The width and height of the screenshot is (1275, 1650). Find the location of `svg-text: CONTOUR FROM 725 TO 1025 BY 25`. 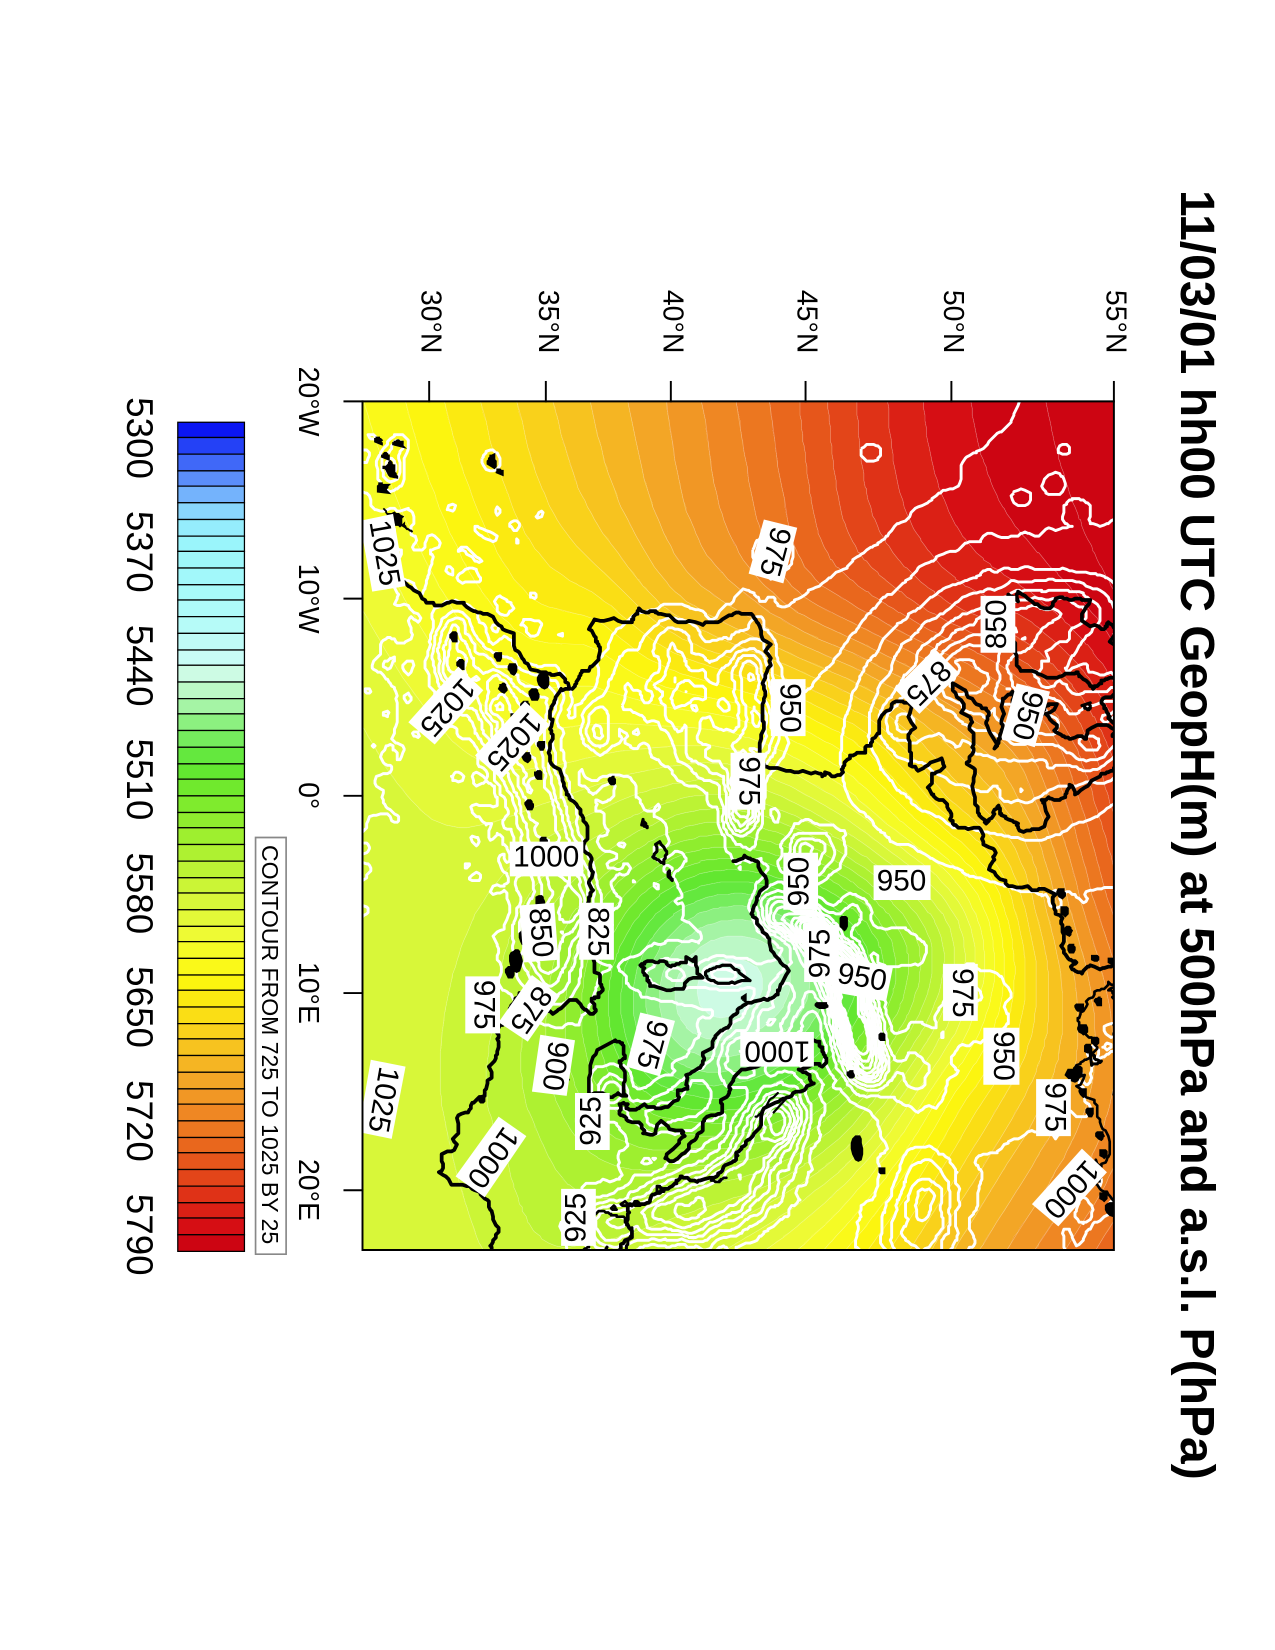

svg-text: CONTOUR FROM 725 TO 1025 BY 25 is located at coordinates (270, 1044).